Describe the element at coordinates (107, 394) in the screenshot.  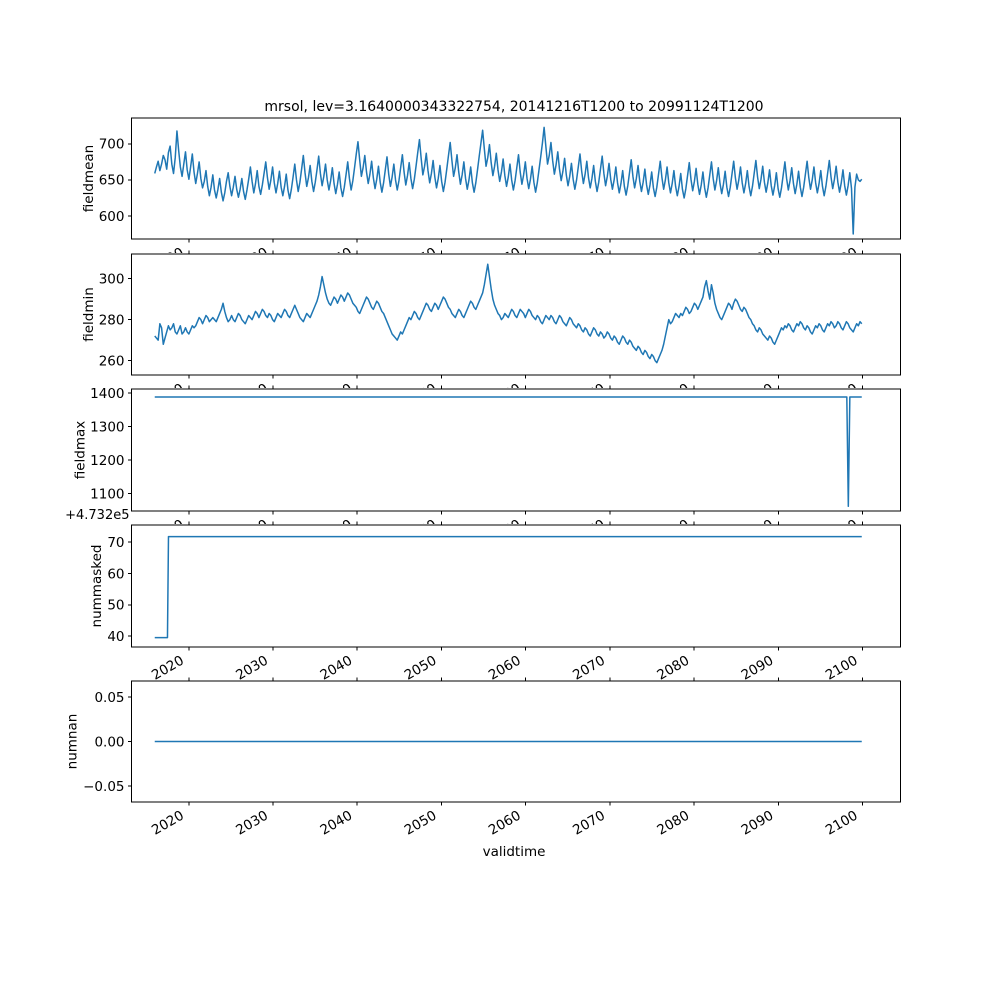
I see `y-tick-label: 1400` at that location.